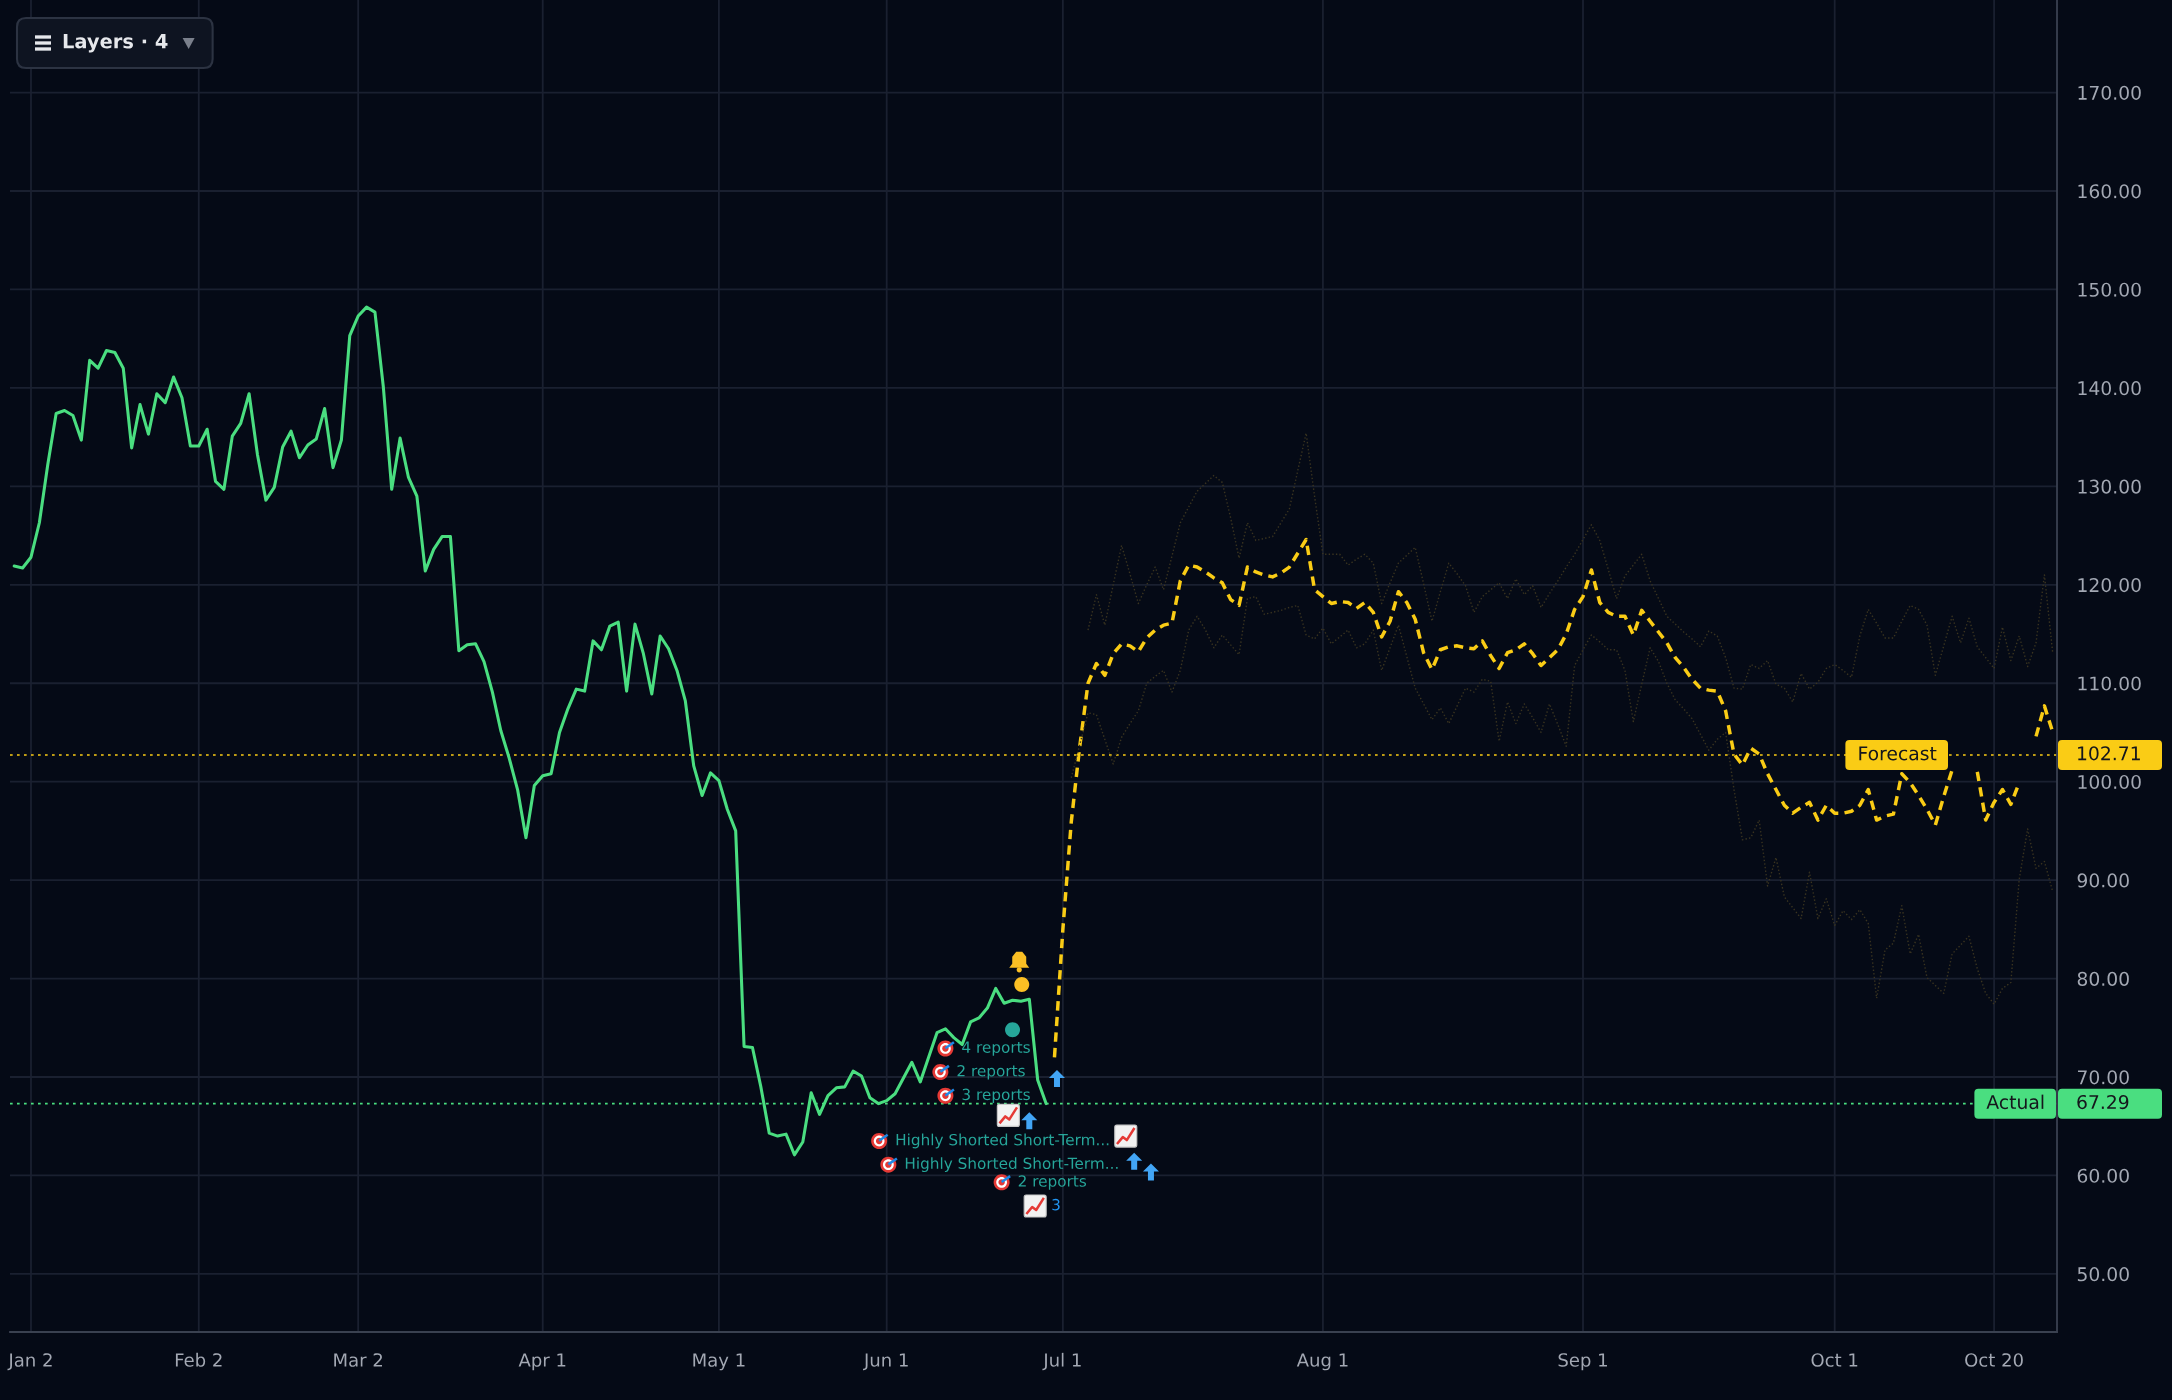 Image resolution: width=2172 pixels, height=1400 pixels. I want to click on y-tick-label: 170.00, so click(2109, 92).